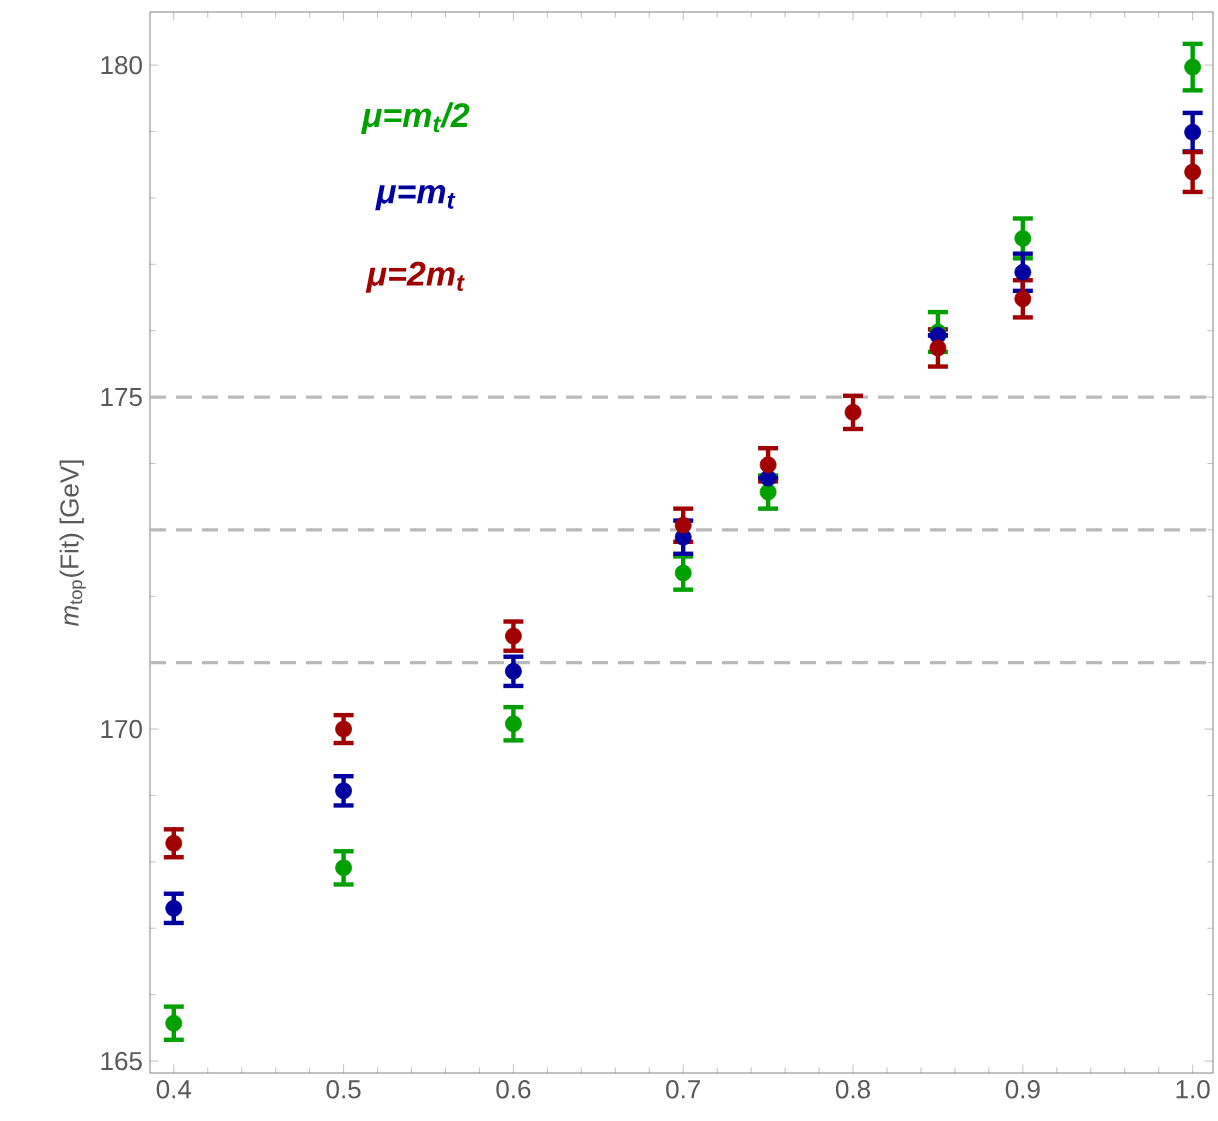 This screenshot has height=1121, width=1218. I want to click on x-tick-label: 0.4, so click(174, 1089).